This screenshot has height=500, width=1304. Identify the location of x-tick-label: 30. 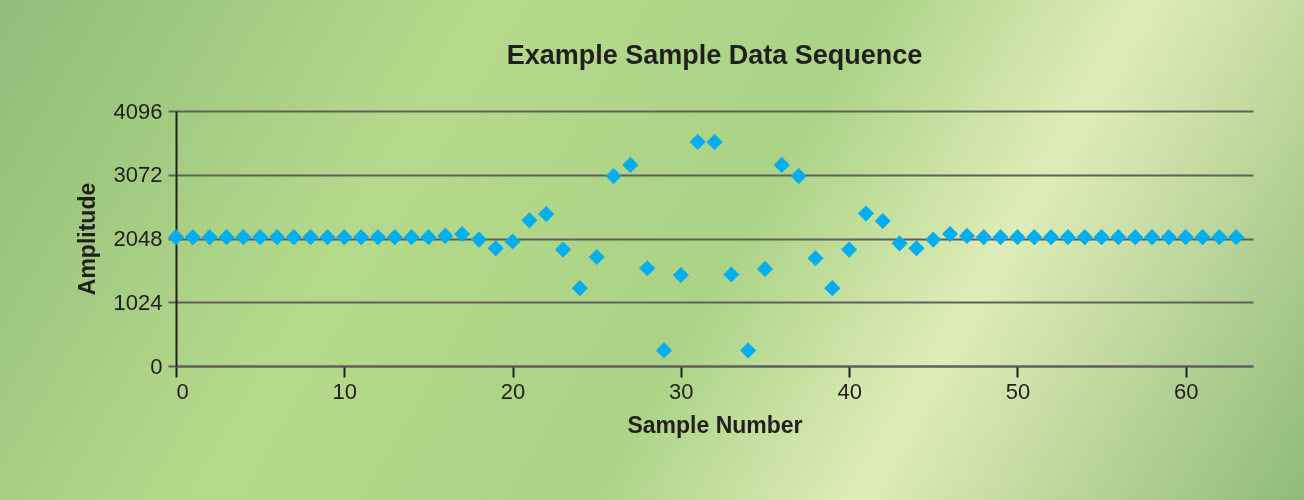
(681, 391).